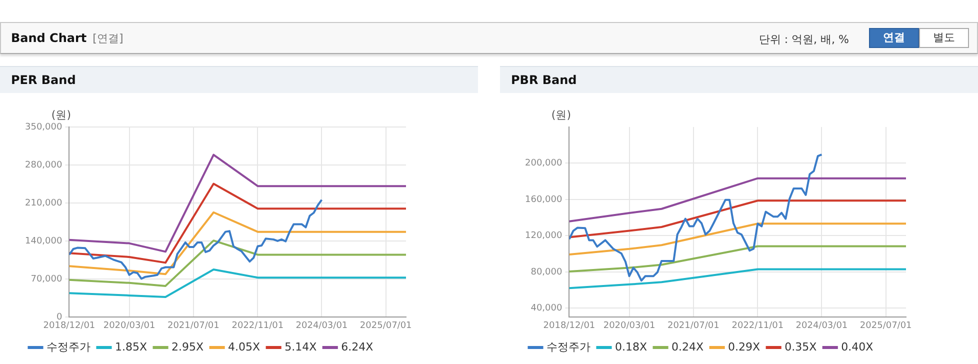 The image size is (978, 364). I want to click on y-tick-label: 0, so click(59, 317).